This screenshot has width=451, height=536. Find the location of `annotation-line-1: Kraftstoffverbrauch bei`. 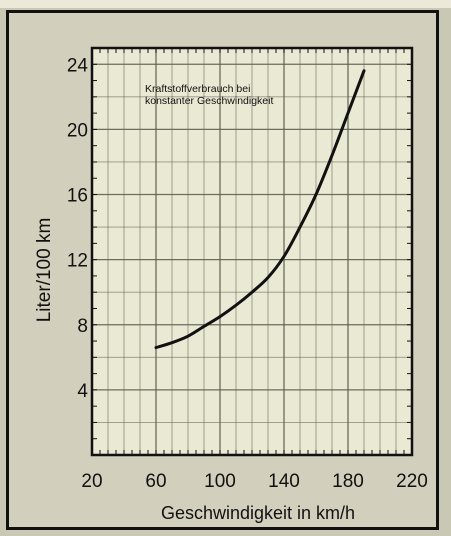

annotation-line-1: Kraftstoffverbrauch bei is located at coordinates (197, 89).